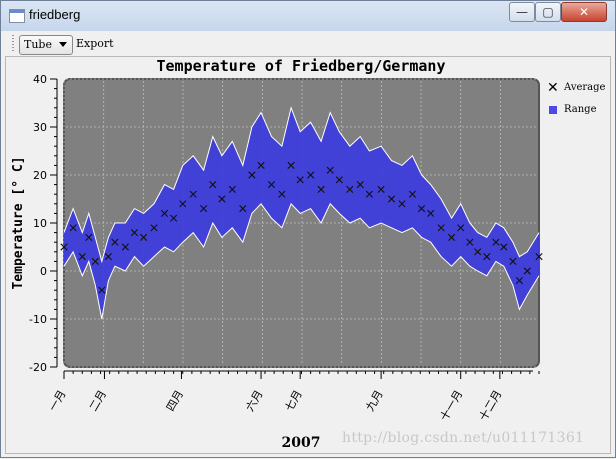 The width and height of the screenshot is (616, 459). Describe the element at coordinates (98, 401) in the screenshot. I see `x-tick-label: 二月` at that location.